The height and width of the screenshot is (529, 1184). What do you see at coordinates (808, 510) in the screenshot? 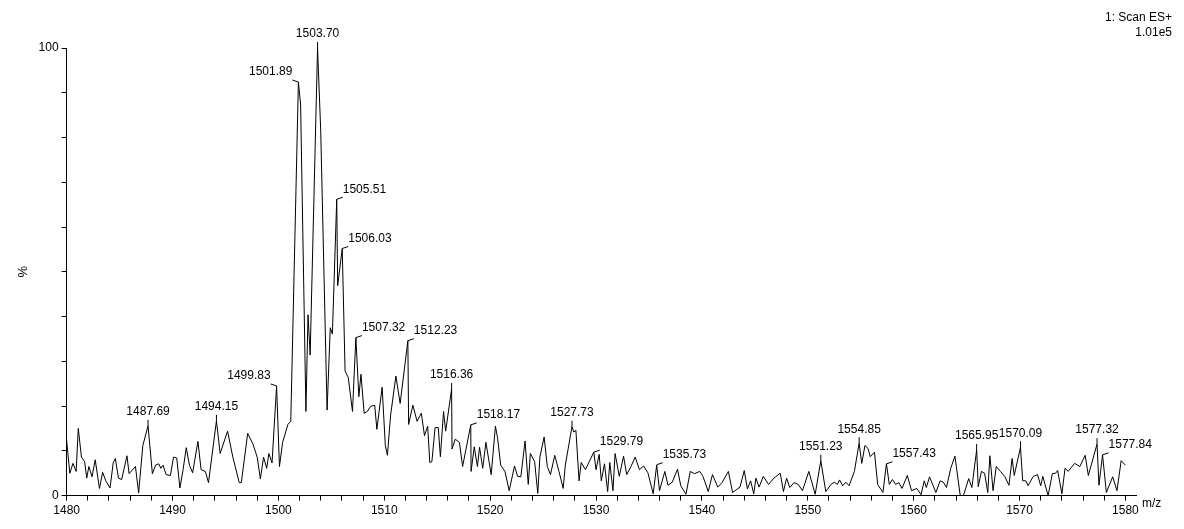
I see `x-tick-label: 1550` at bounding box center [808, 510].